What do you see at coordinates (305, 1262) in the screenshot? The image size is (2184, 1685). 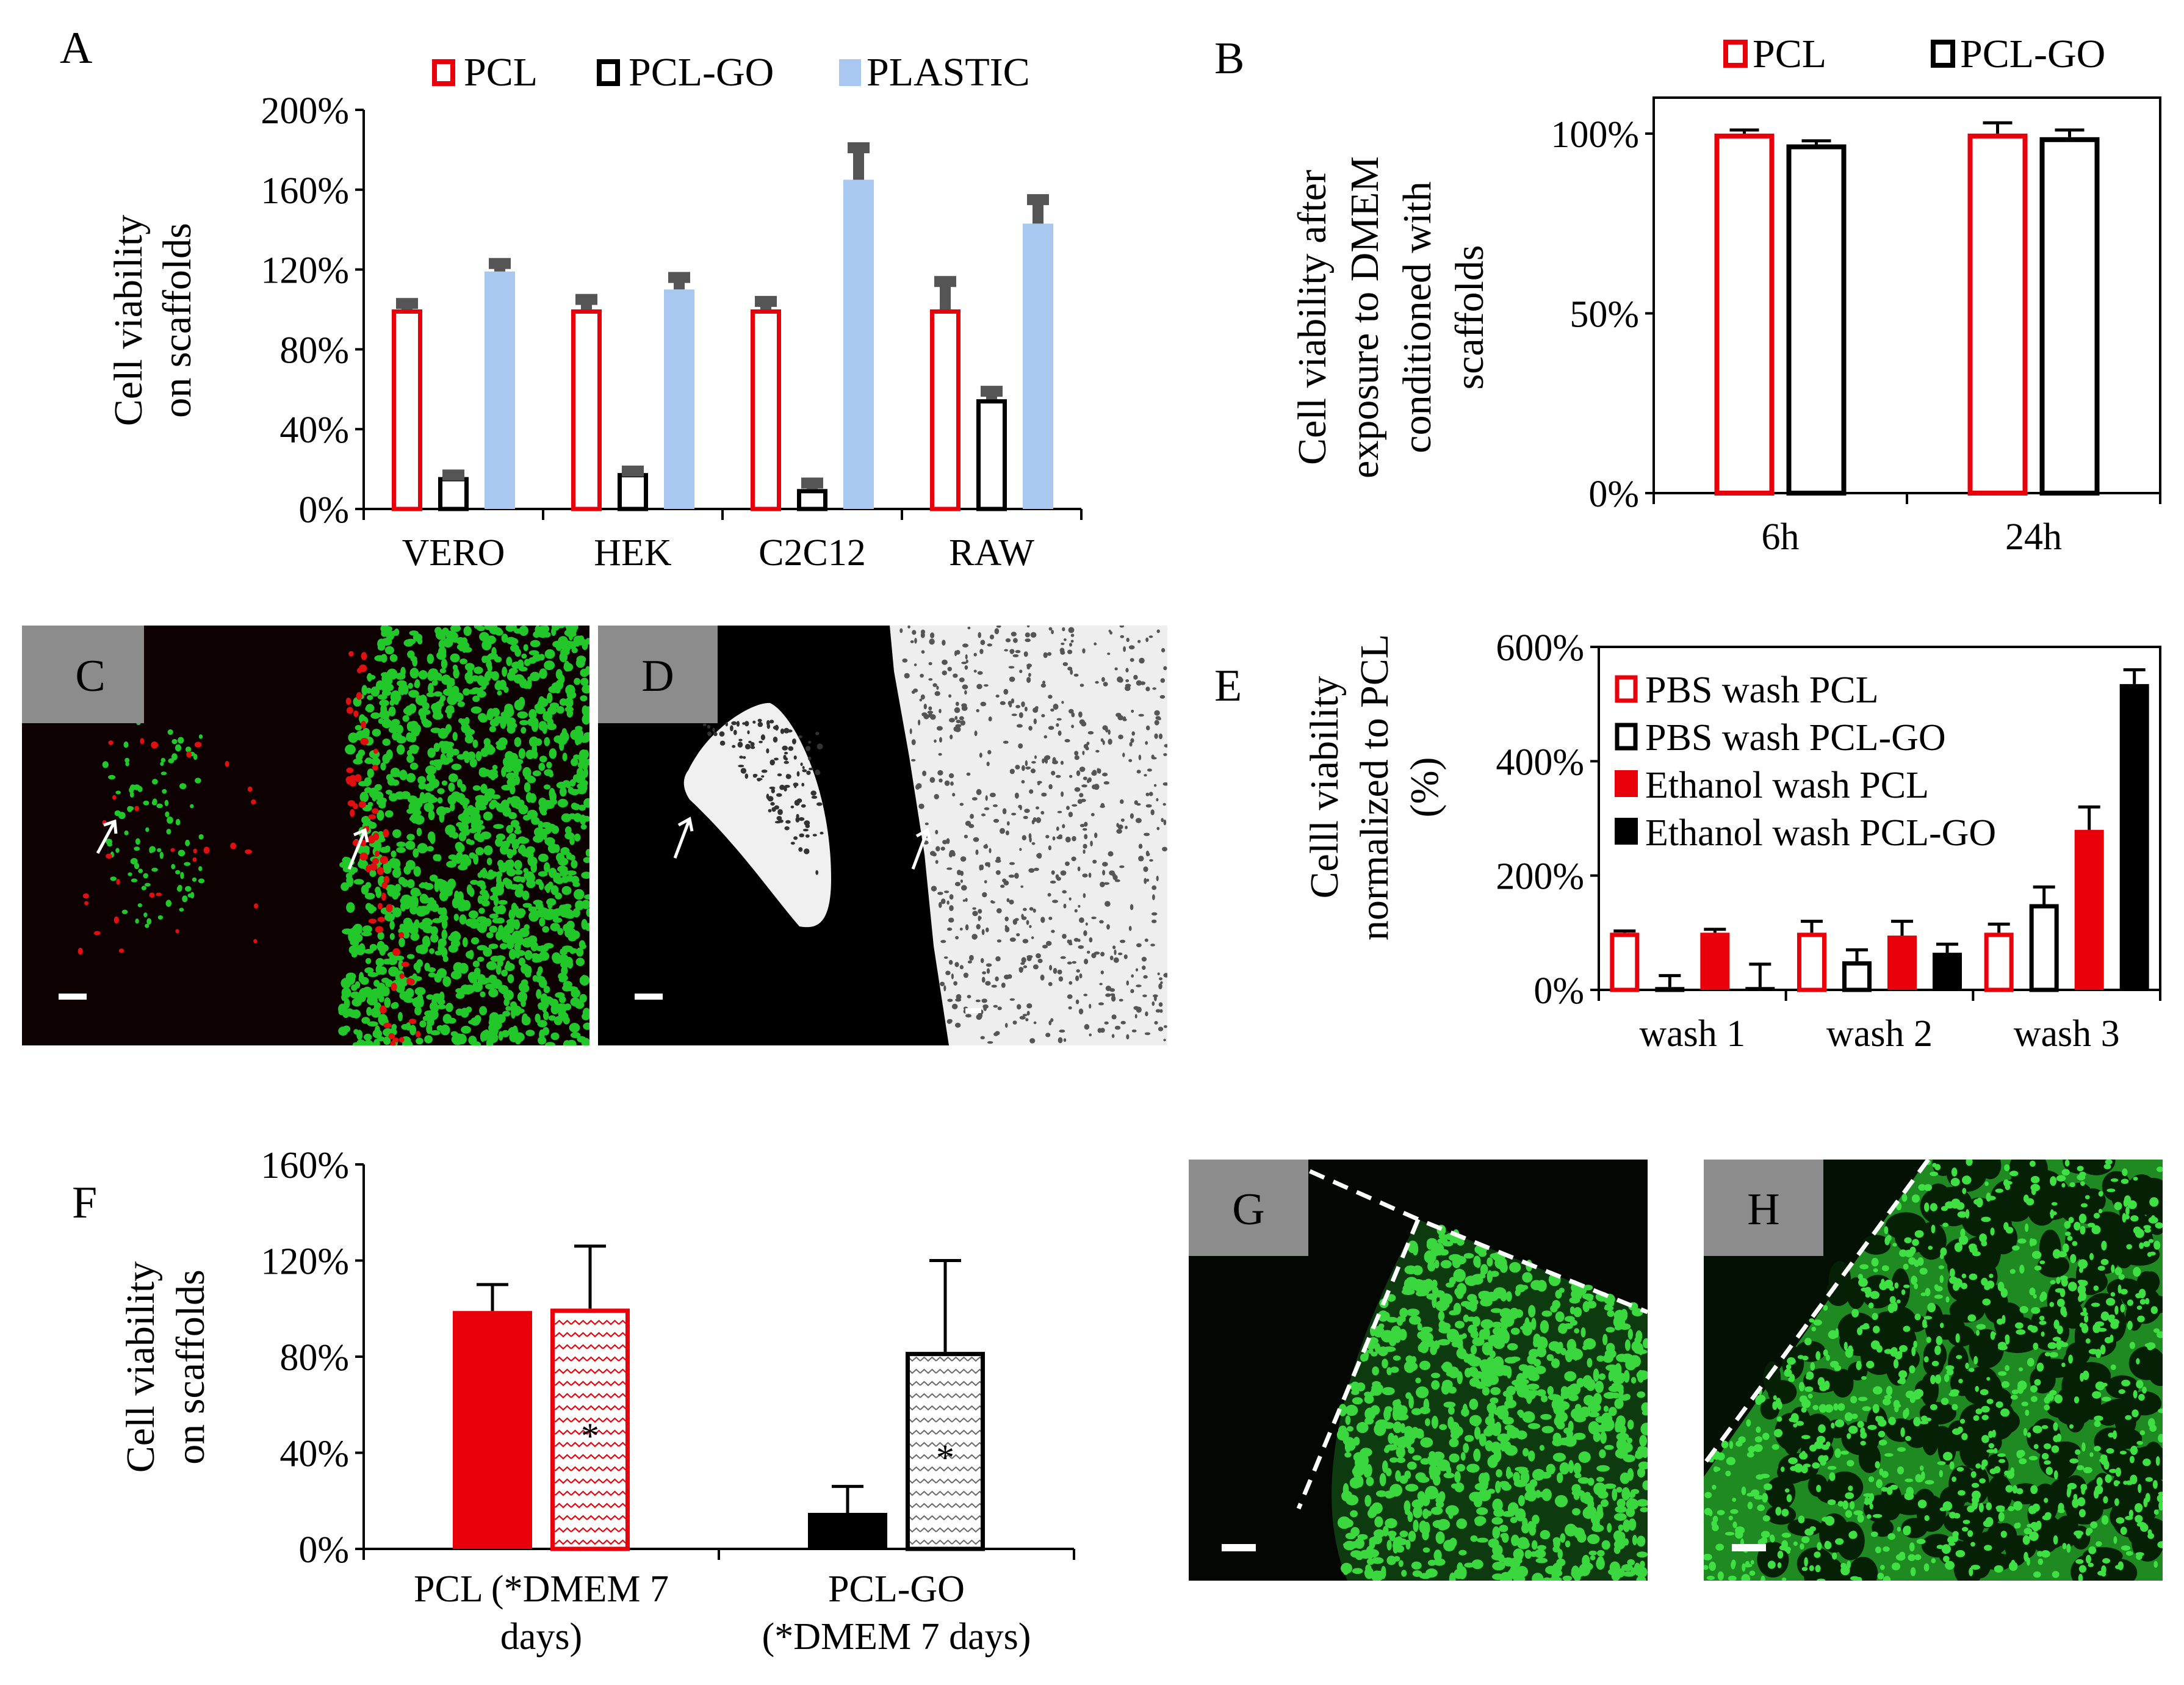 I see `y-tick-label: 120%` at bounding box center [305, 1262].